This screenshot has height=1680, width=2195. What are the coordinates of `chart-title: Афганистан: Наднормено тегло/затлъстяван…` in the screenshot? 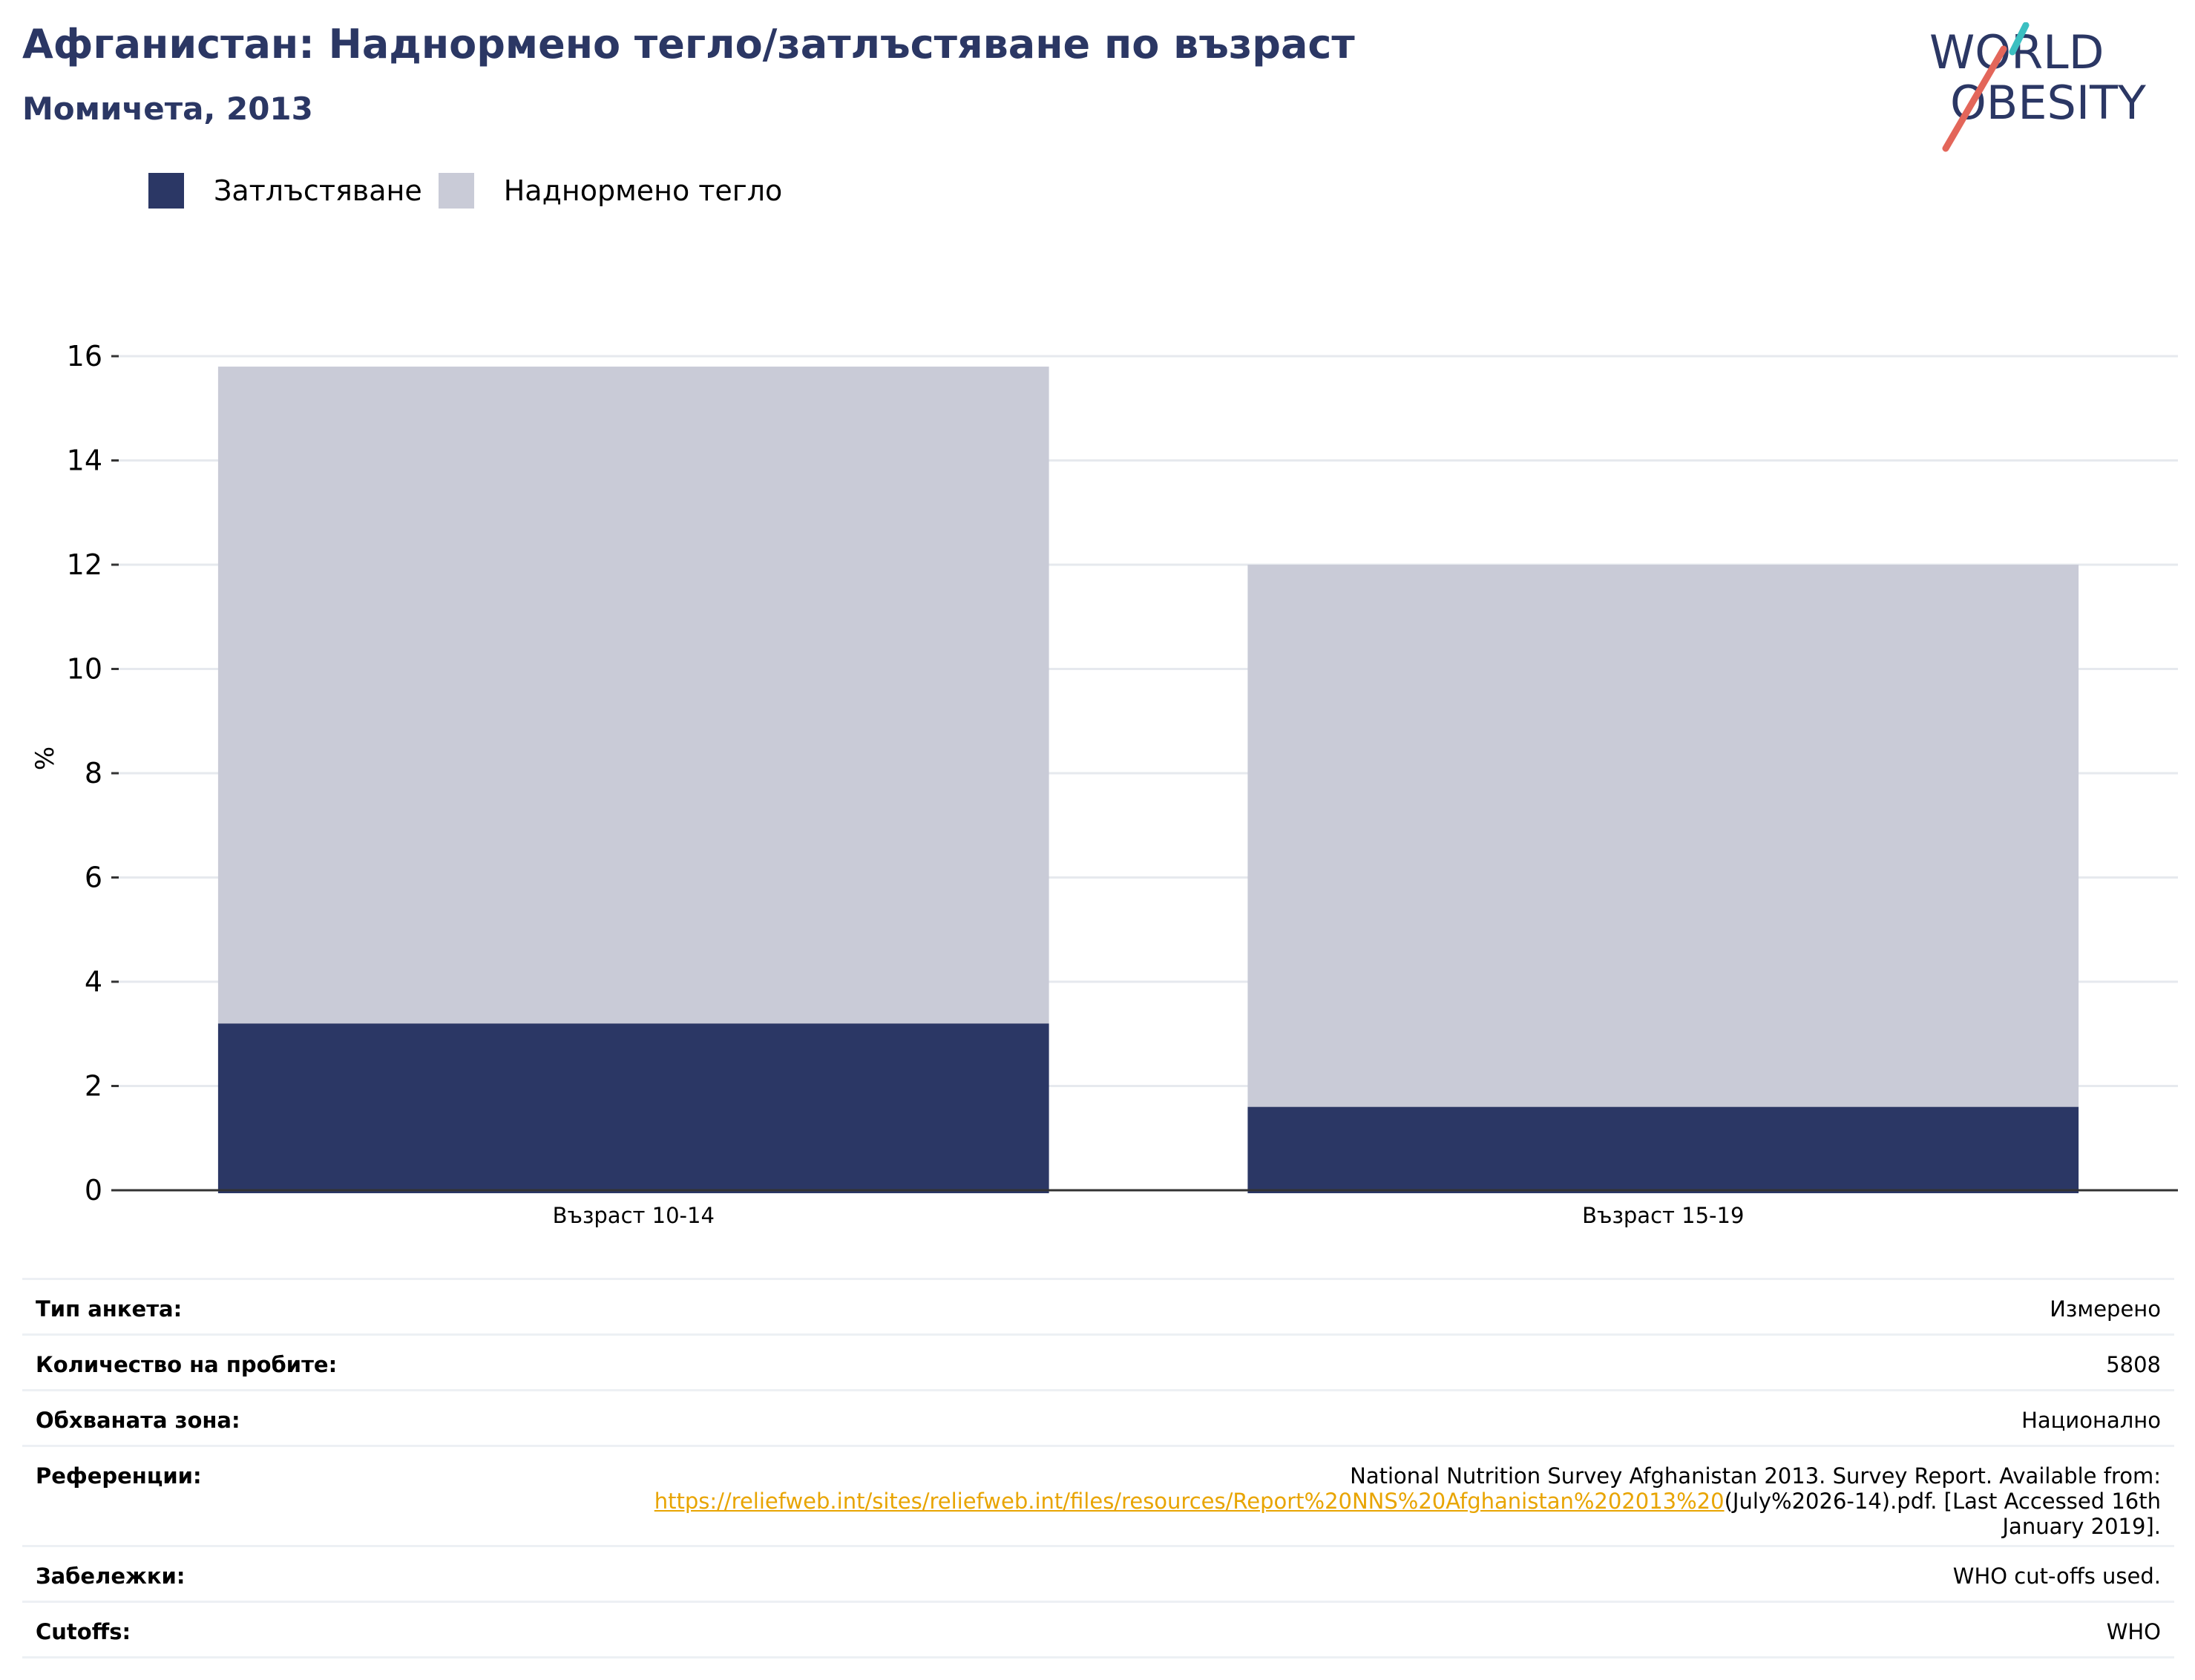 It's located at (688, 45).